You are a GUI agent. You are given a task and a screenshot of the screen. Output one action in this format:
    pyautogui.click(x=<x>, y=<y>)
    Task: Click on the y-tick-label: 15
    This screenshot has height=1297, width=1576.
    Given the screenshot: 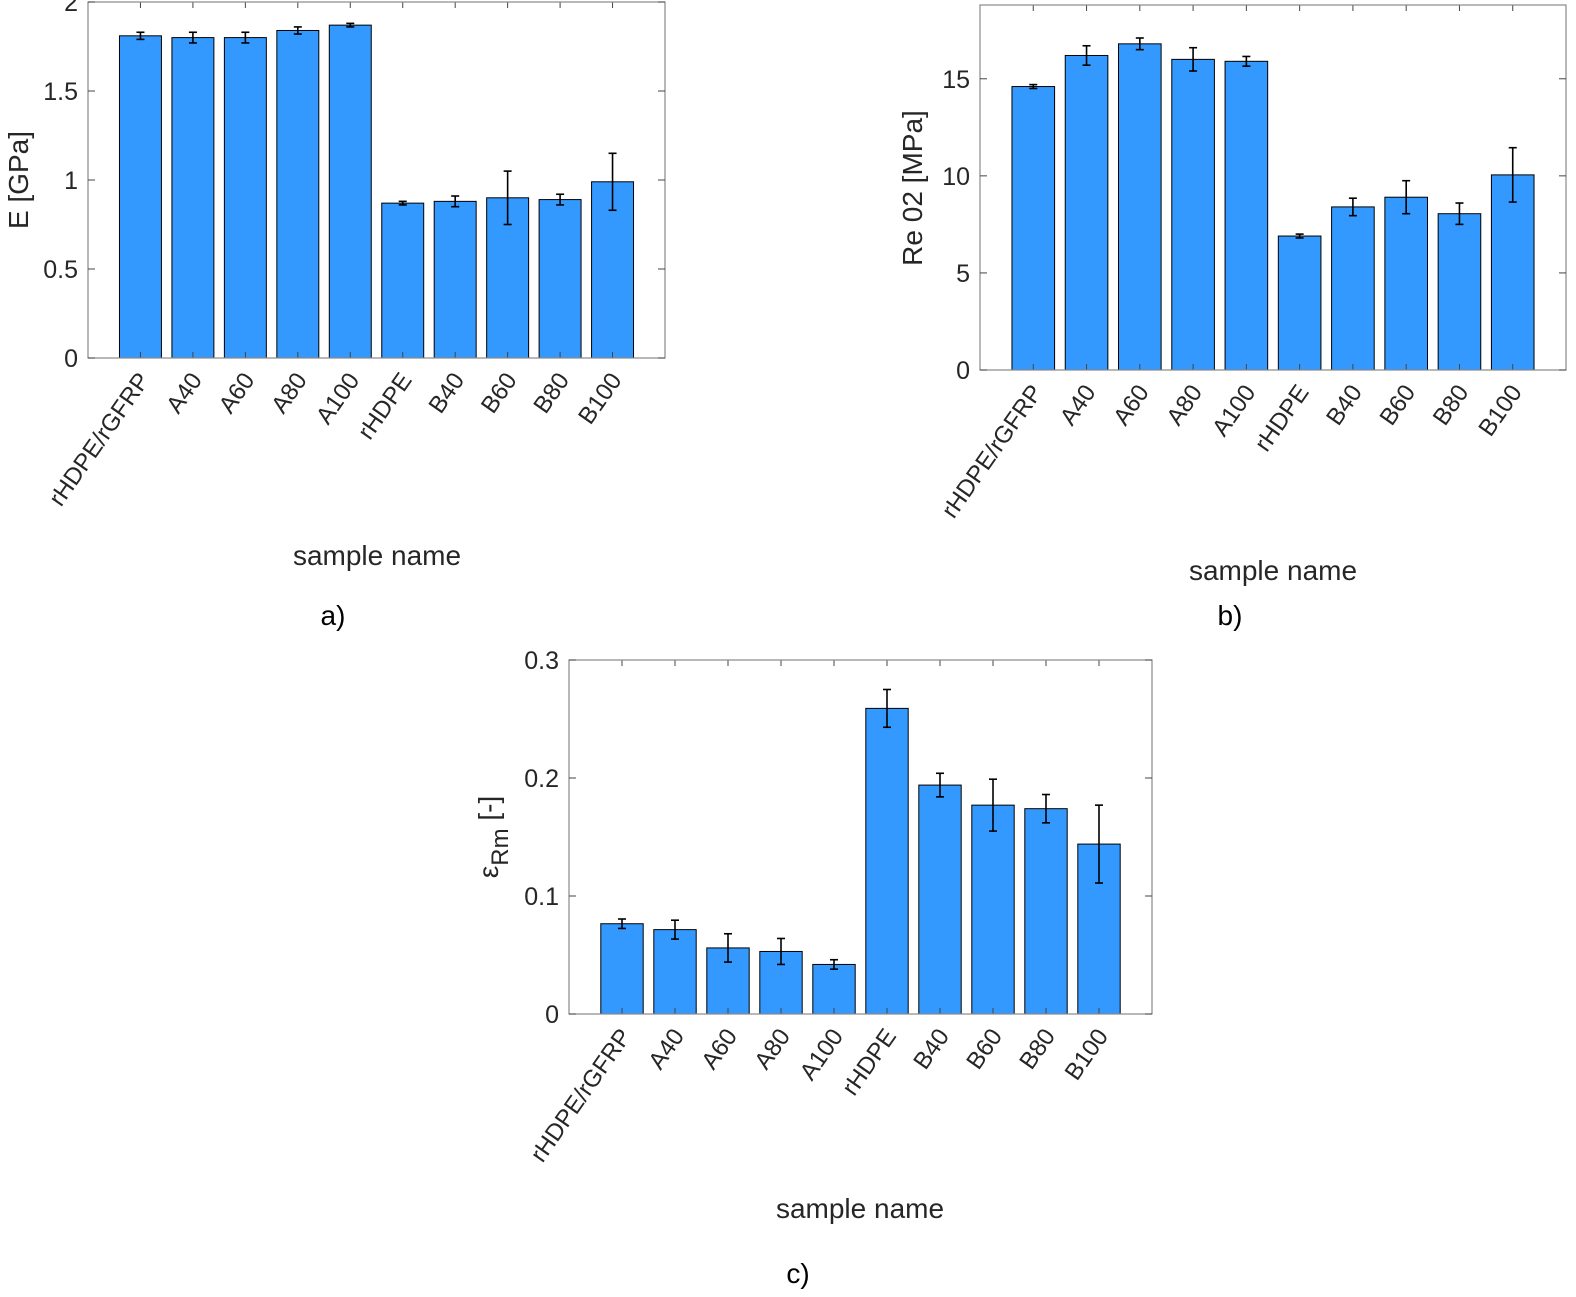 What is the action you would take?
    pyautogui.click(x=956, y=80)
    